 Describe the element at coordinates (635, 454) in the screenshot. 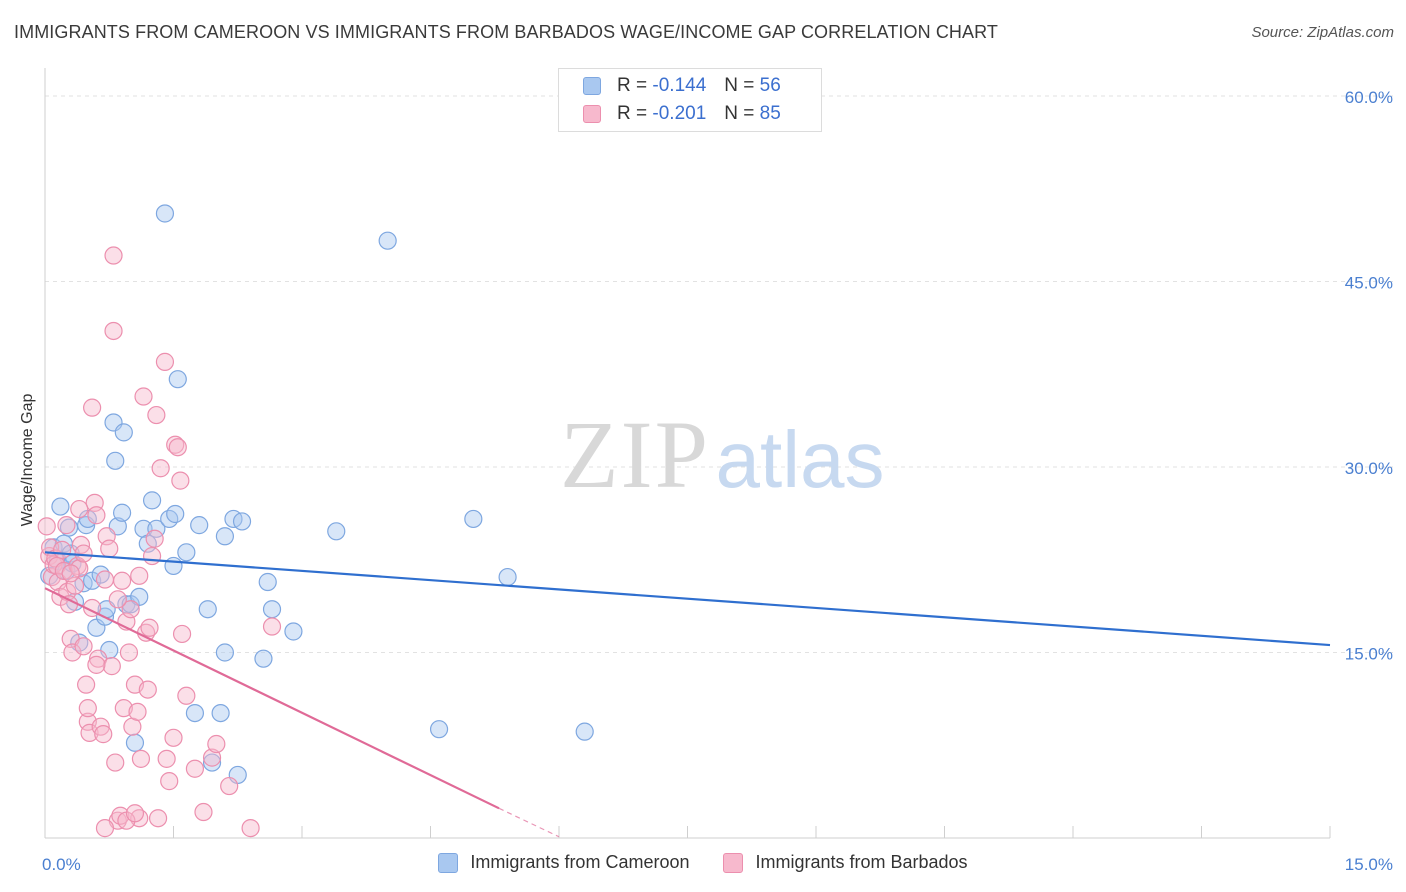

I see `watermark-zip: ZIP` at that location.